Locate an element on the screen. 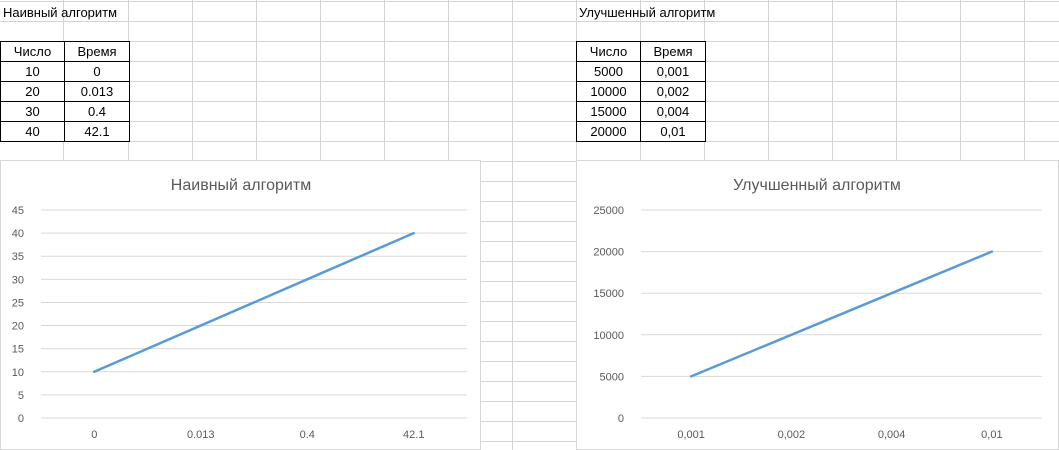 This screenshot has height=450, width=1059. naive-data-table: Число Время 10 0 20 0.013 30 0.4 40 42.1 is located at coordinates (65, 91).